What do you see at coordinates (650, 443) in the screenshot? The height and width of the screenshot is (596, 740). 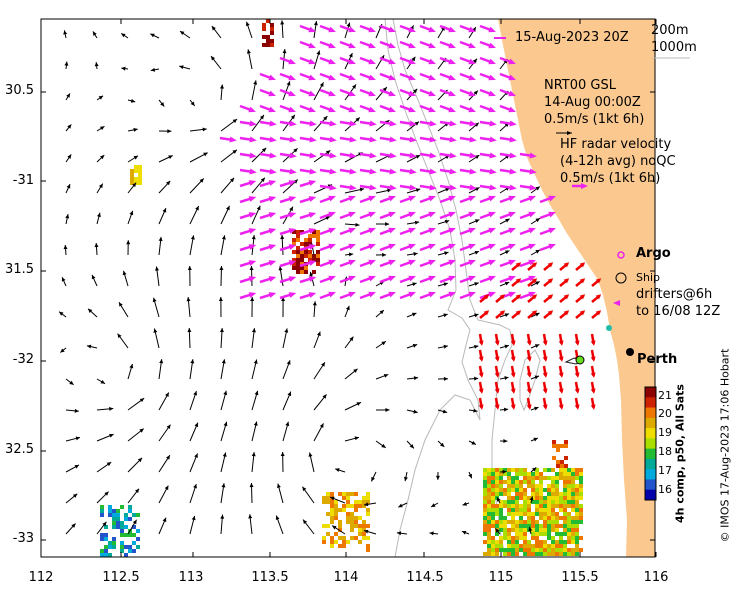 I see `colorbar-swatch` at bounding box center [650, 443].